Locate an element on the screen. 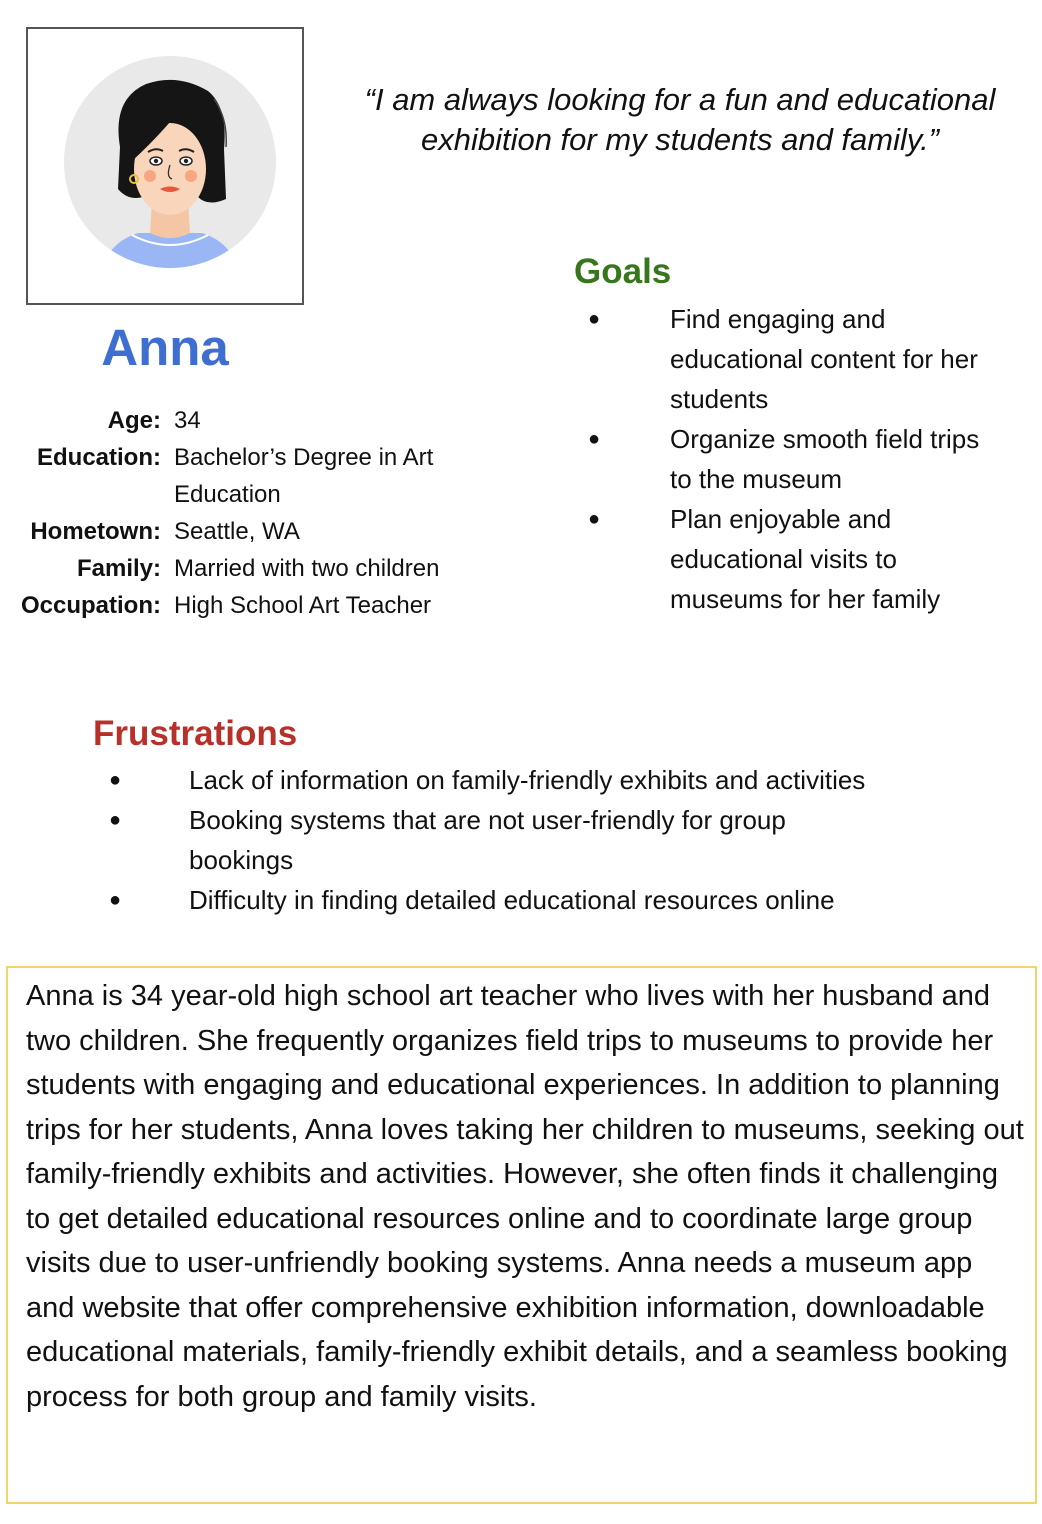 The image size is (1042, 1524). bio-label: Age: is located at coordinates (134, 420).